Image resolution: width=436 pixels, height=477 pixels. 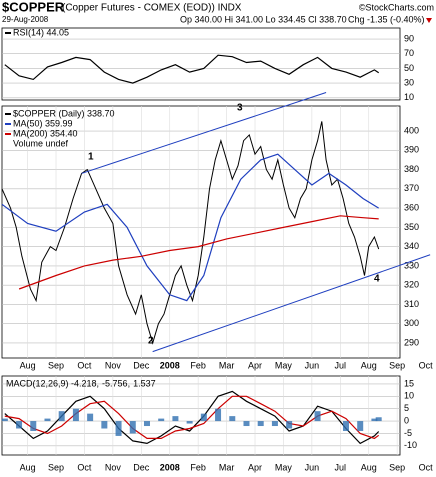 I want to click on date: 29-Aug-2008, so click(x=25, y=19).